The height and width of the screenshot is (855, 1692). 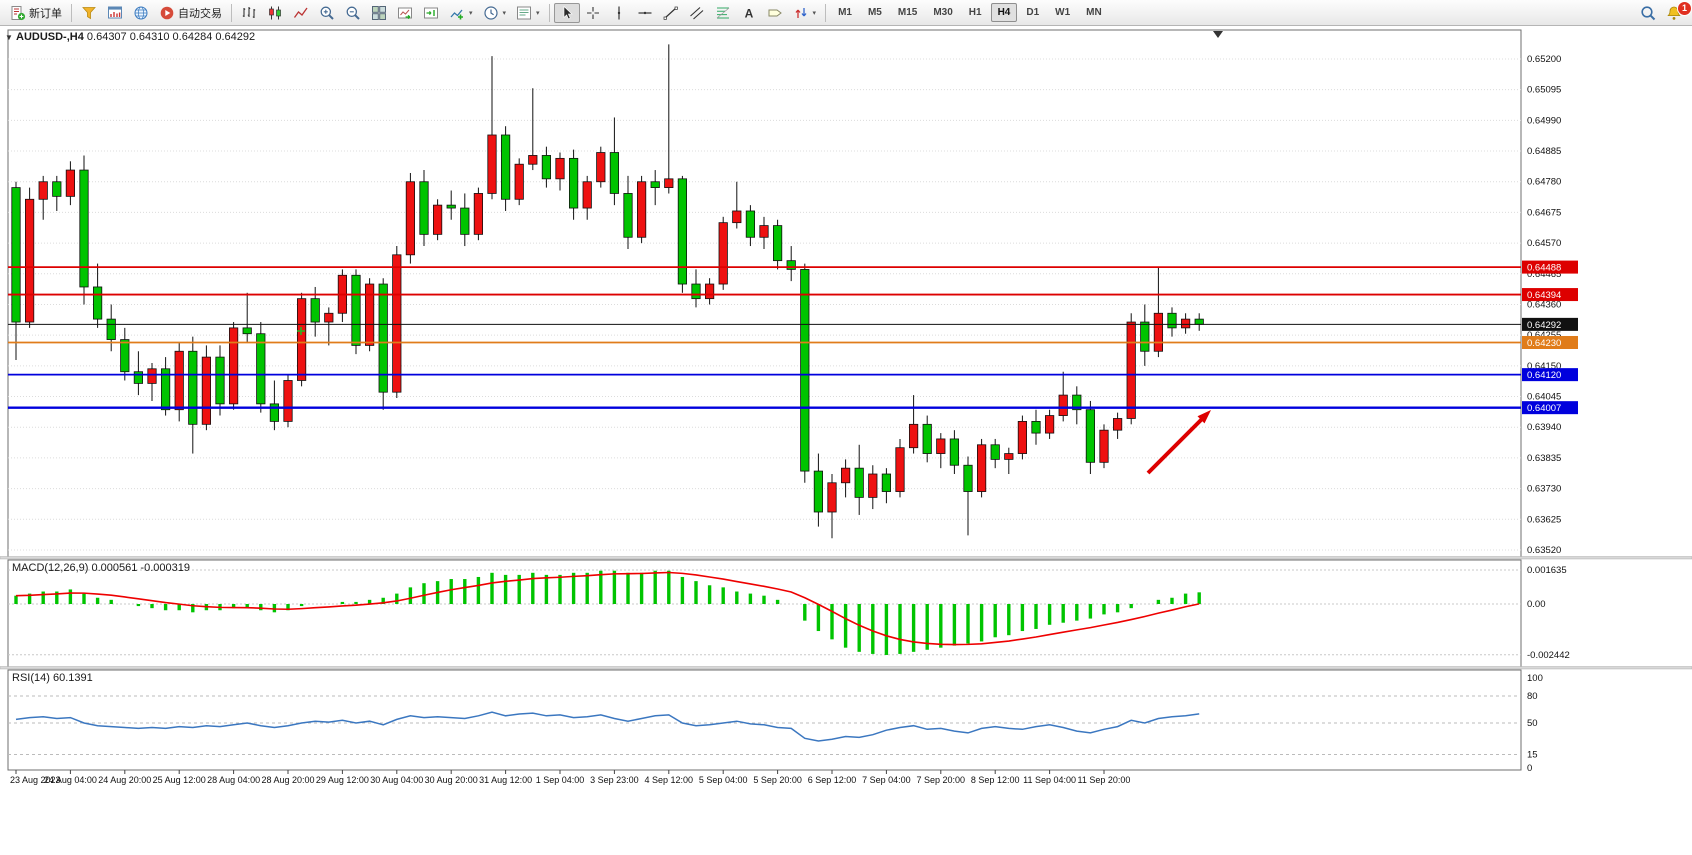 What do you see at coordinates (1175, 446) in the screenshot?
I see `annotation-arrow` at bounding box center [1175, 446].